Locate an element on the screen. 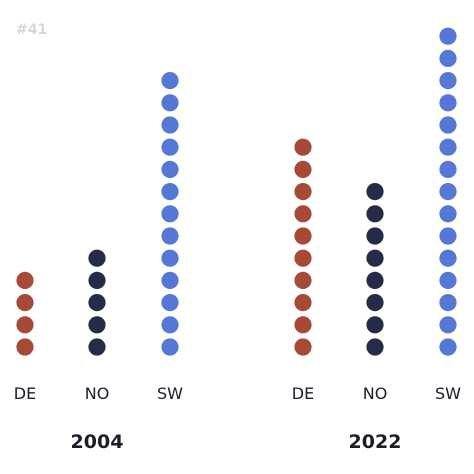 Image resolution: width=474 pixels, height=474 pixels. chart-tag-label: #41 is located at coordinates (31, 30).